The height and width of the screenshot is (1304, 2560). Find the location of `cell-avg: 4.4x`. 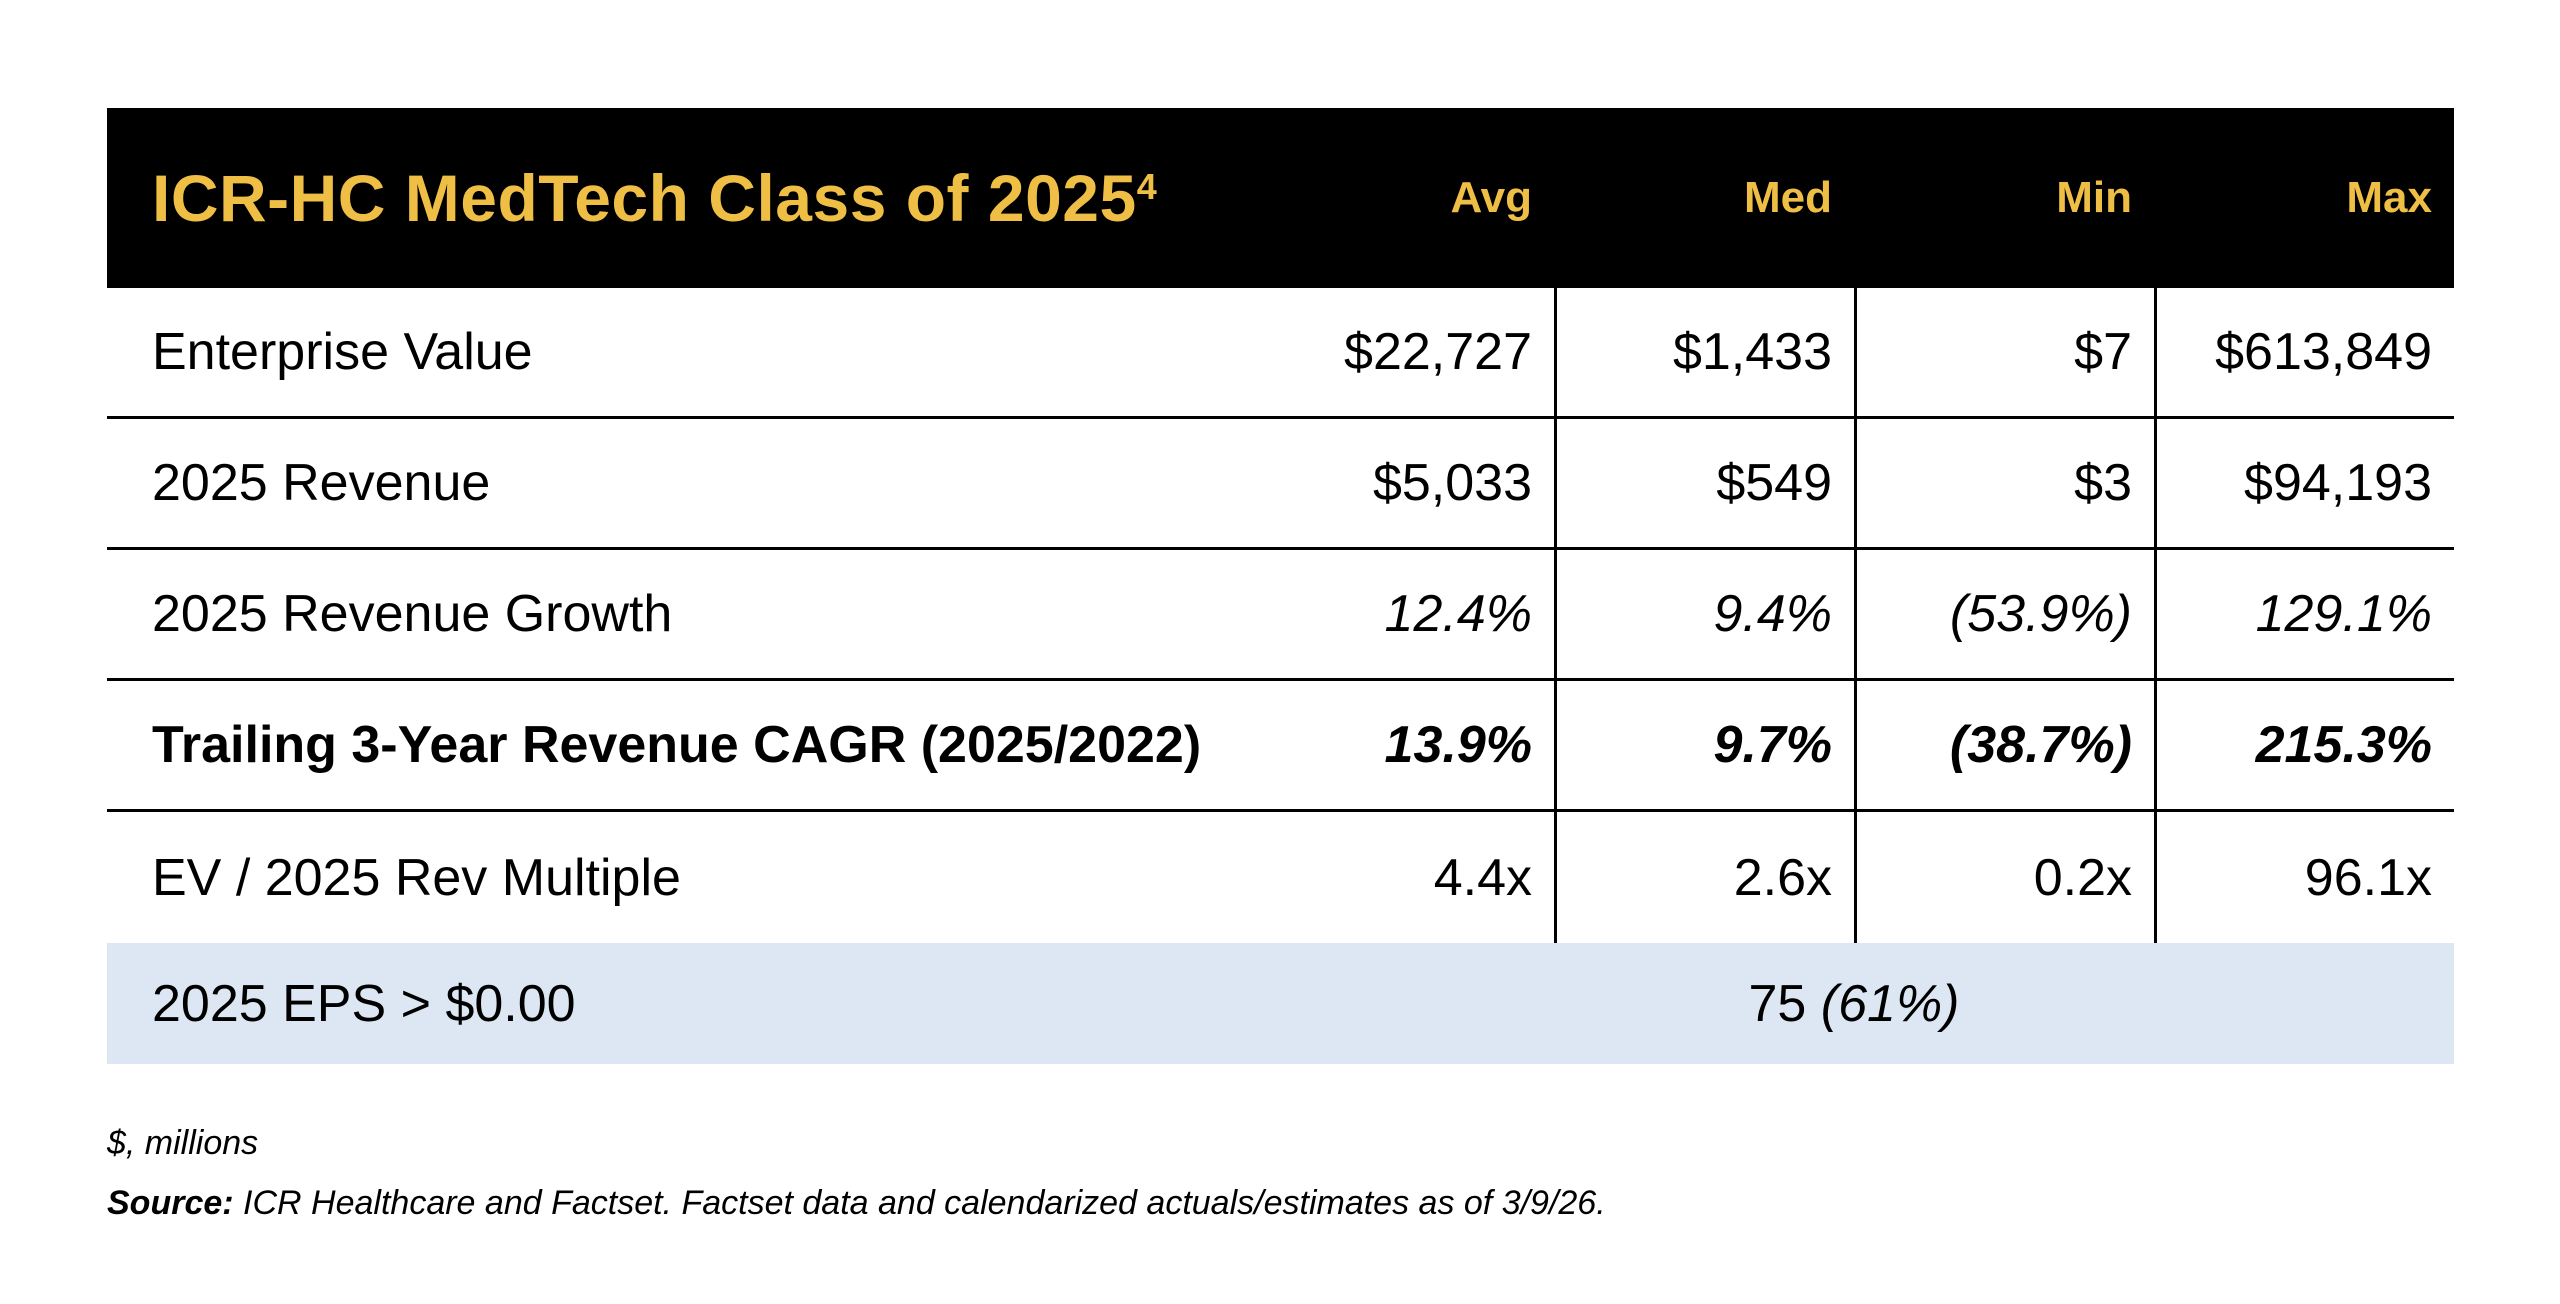

cell-avg: 4.4x is located at coordinates (1482, 877).